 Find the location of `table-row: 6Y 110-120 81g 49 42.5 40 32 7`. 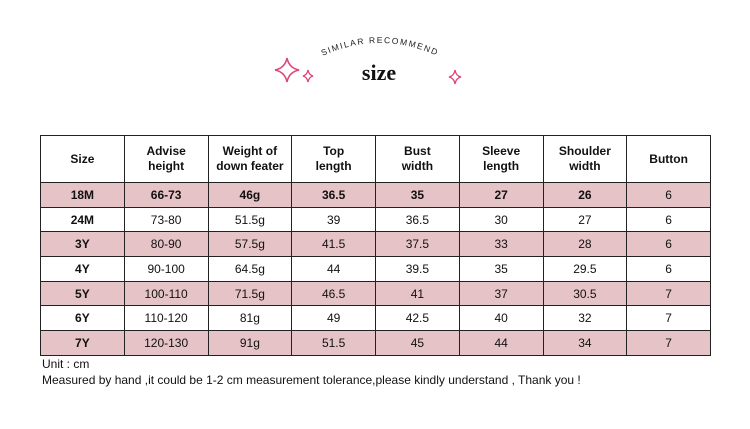

table-row: 6Y 110-120 81g 49 42.5 40 32 7 is located at coordinates (375, 318).